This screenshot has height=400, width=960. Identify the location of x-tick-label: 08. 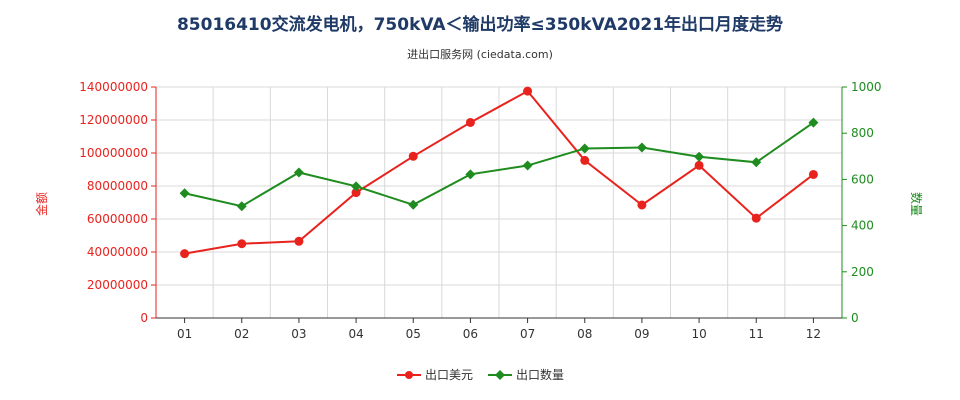
(584, 334).